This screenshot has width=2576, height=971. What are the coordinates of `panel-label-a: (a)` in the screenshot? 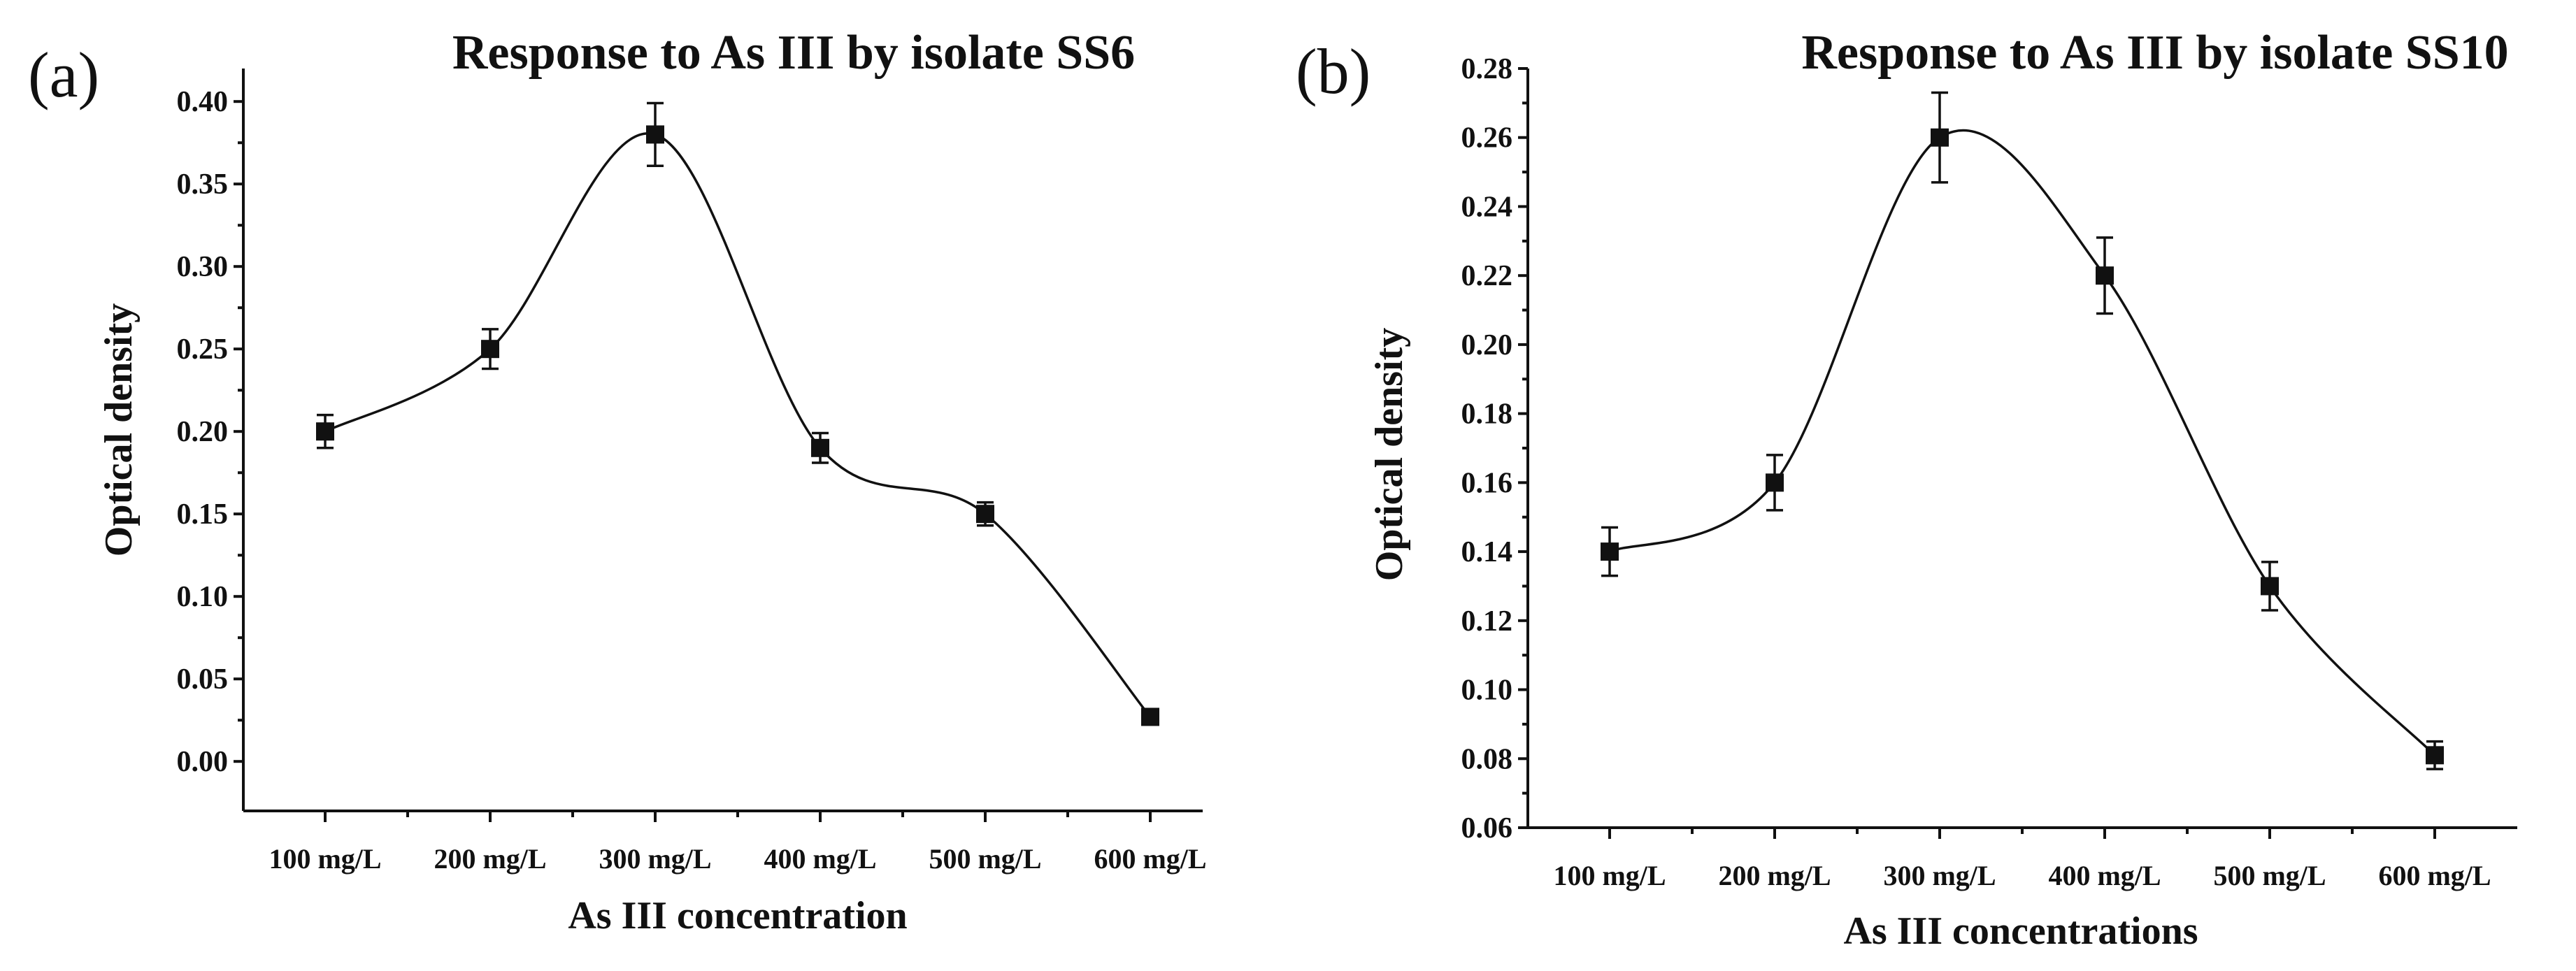 It's located at (63, 74).